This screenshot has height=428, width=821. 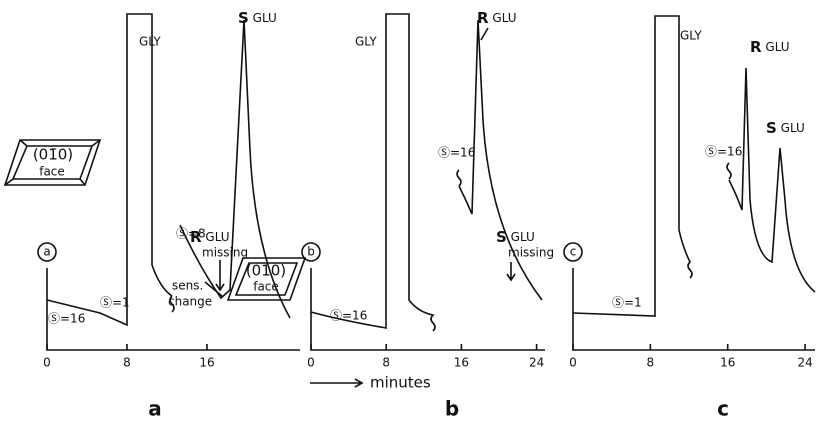 I want to click on x-axis-label: minutes, so click(x=400, y=383).